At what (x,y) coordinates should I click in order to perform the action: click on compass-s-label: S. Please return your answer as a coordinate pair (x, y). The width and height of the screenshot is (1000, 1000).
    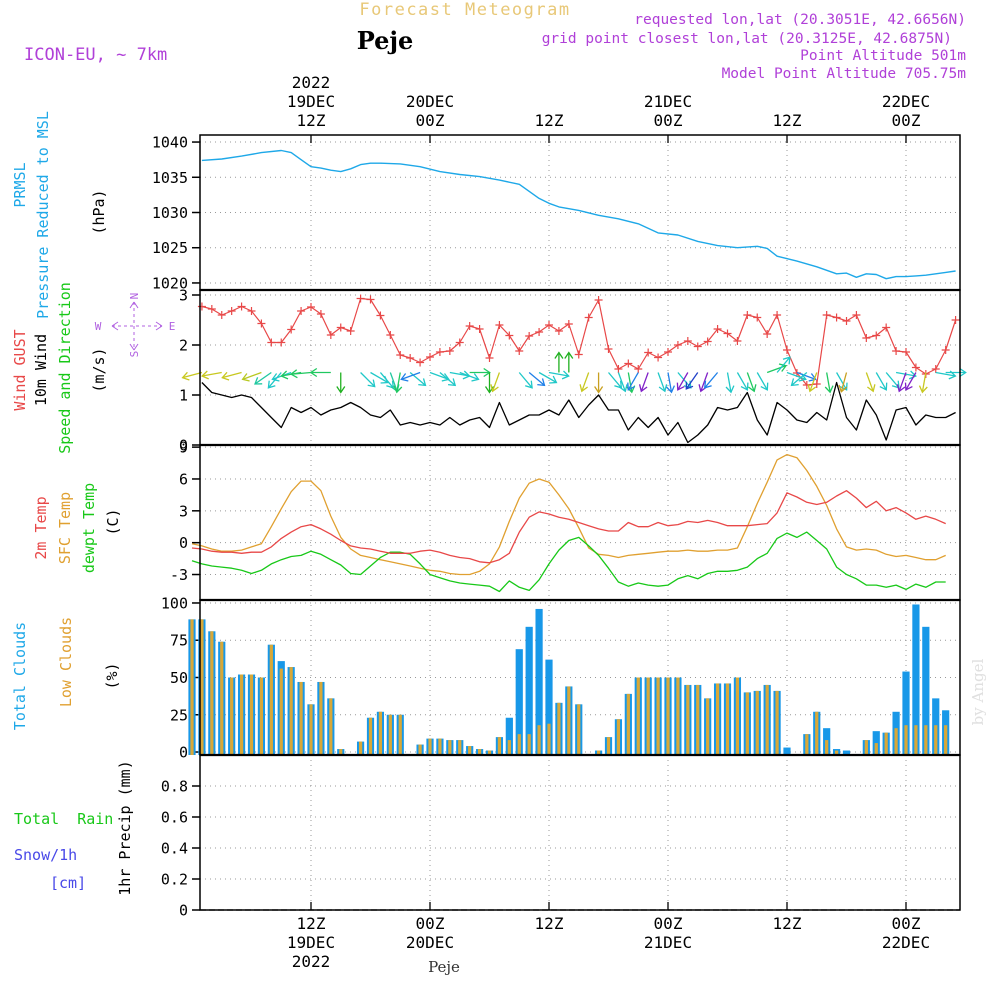
    Looking at the image, I should click on (134, 354).